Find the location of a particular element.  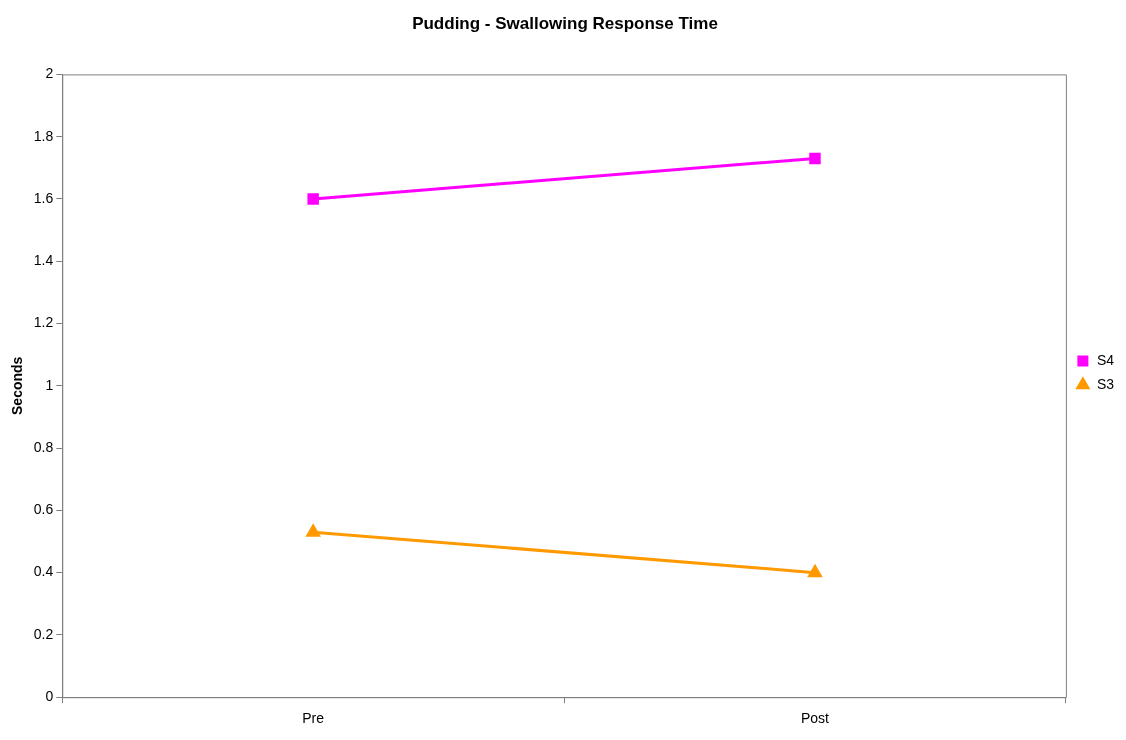

legend-label: S3 is located at coordinates (1105, 383).